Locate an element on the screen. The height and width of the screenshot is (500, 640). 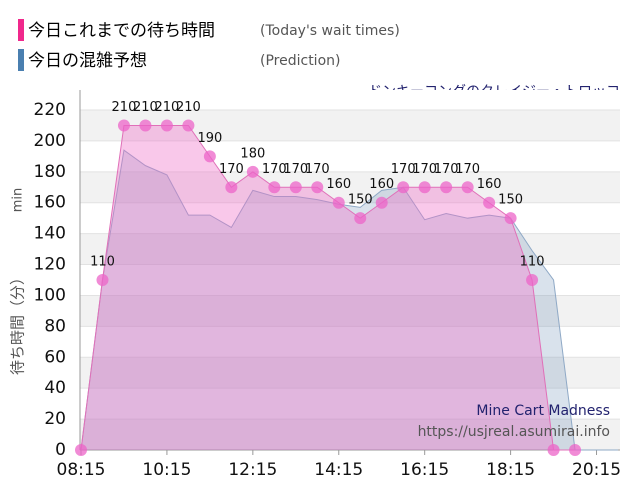
data-label: 190 is located at coordinates (209, 138).